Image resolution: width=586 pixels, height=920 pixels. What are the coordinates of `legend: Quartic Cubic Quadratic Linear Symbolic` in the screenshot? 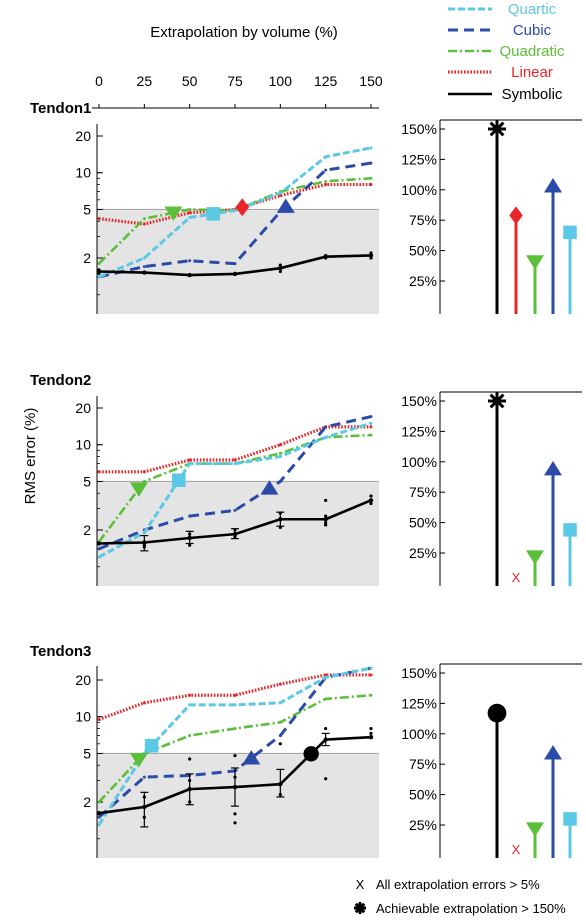 It's located at (506, 52).